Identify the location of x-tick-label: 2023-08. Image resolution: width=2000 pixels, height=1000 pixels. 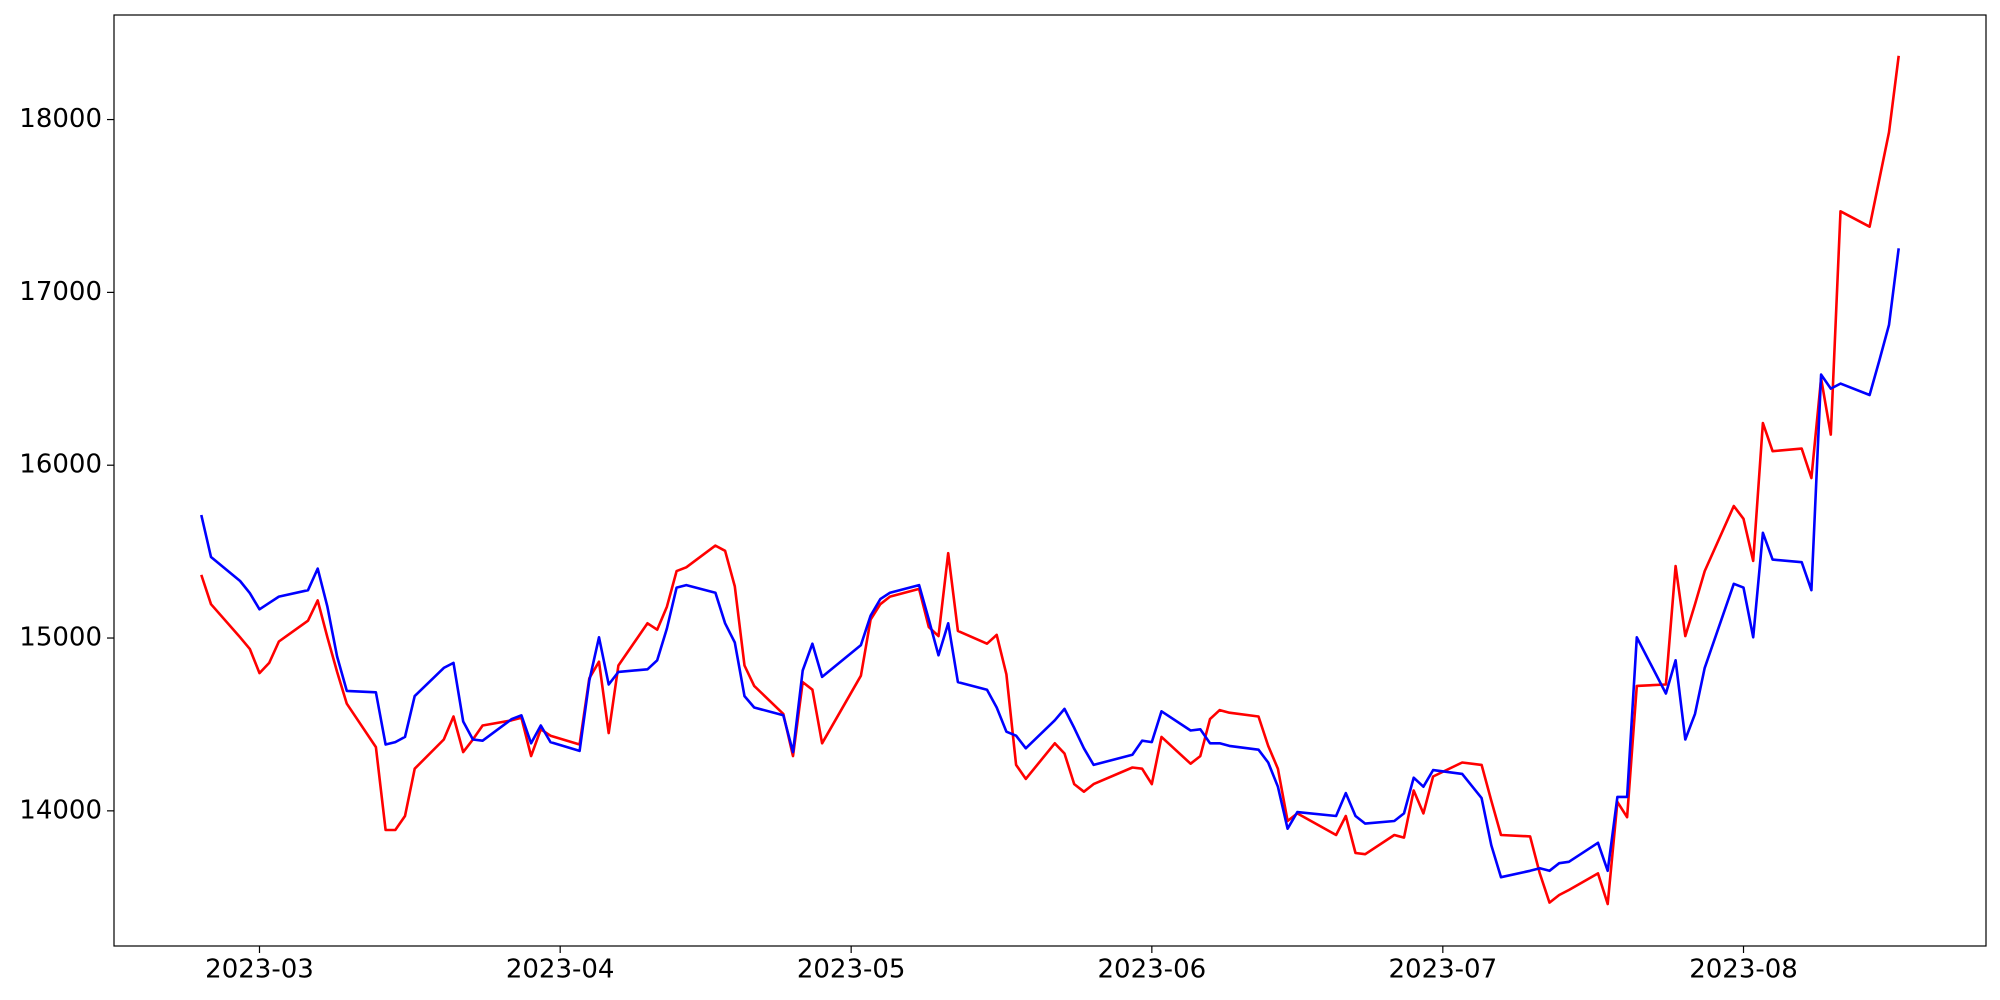
(1743, 970).